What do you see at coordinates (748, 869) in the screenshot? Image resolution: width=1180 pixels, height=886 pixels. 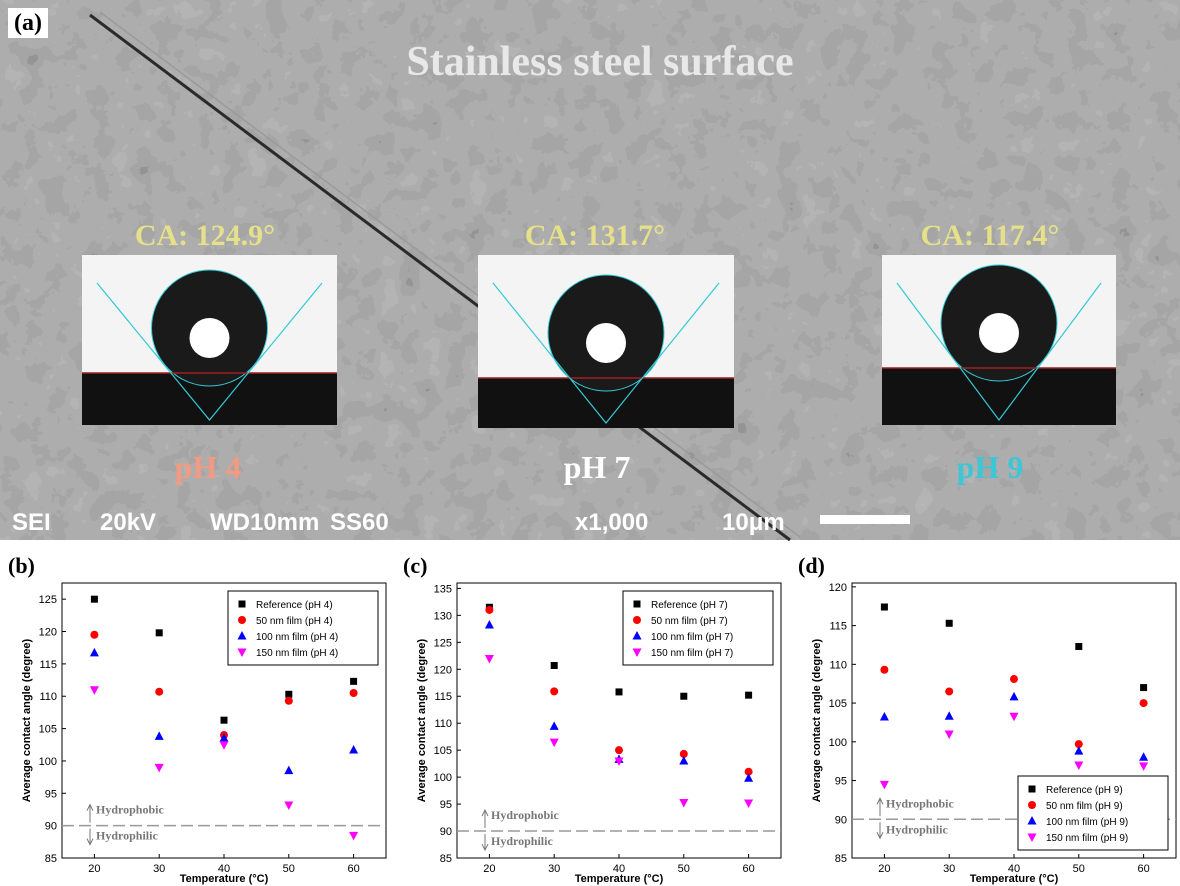 I see `x-tick-label: 60` at bounding box center [748, 869].